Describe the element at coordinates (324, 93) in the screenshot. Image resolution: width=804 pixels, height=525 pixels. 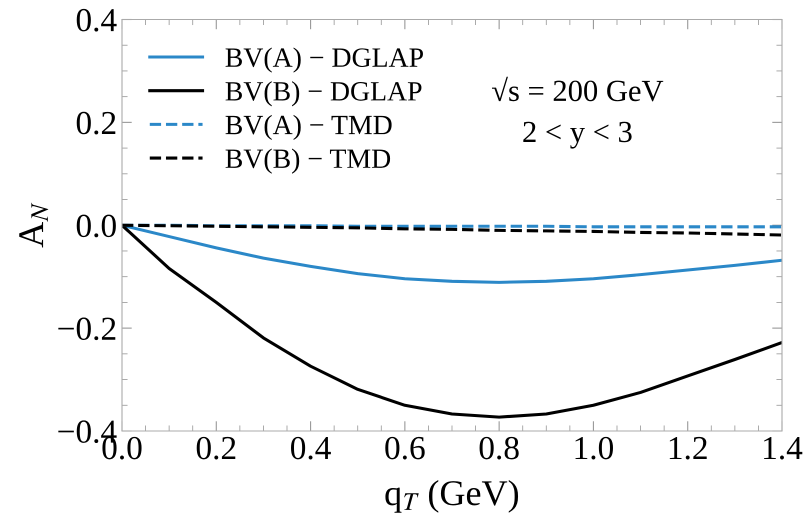
I see `legend-label: BV(B) − DGLAP` at that location.